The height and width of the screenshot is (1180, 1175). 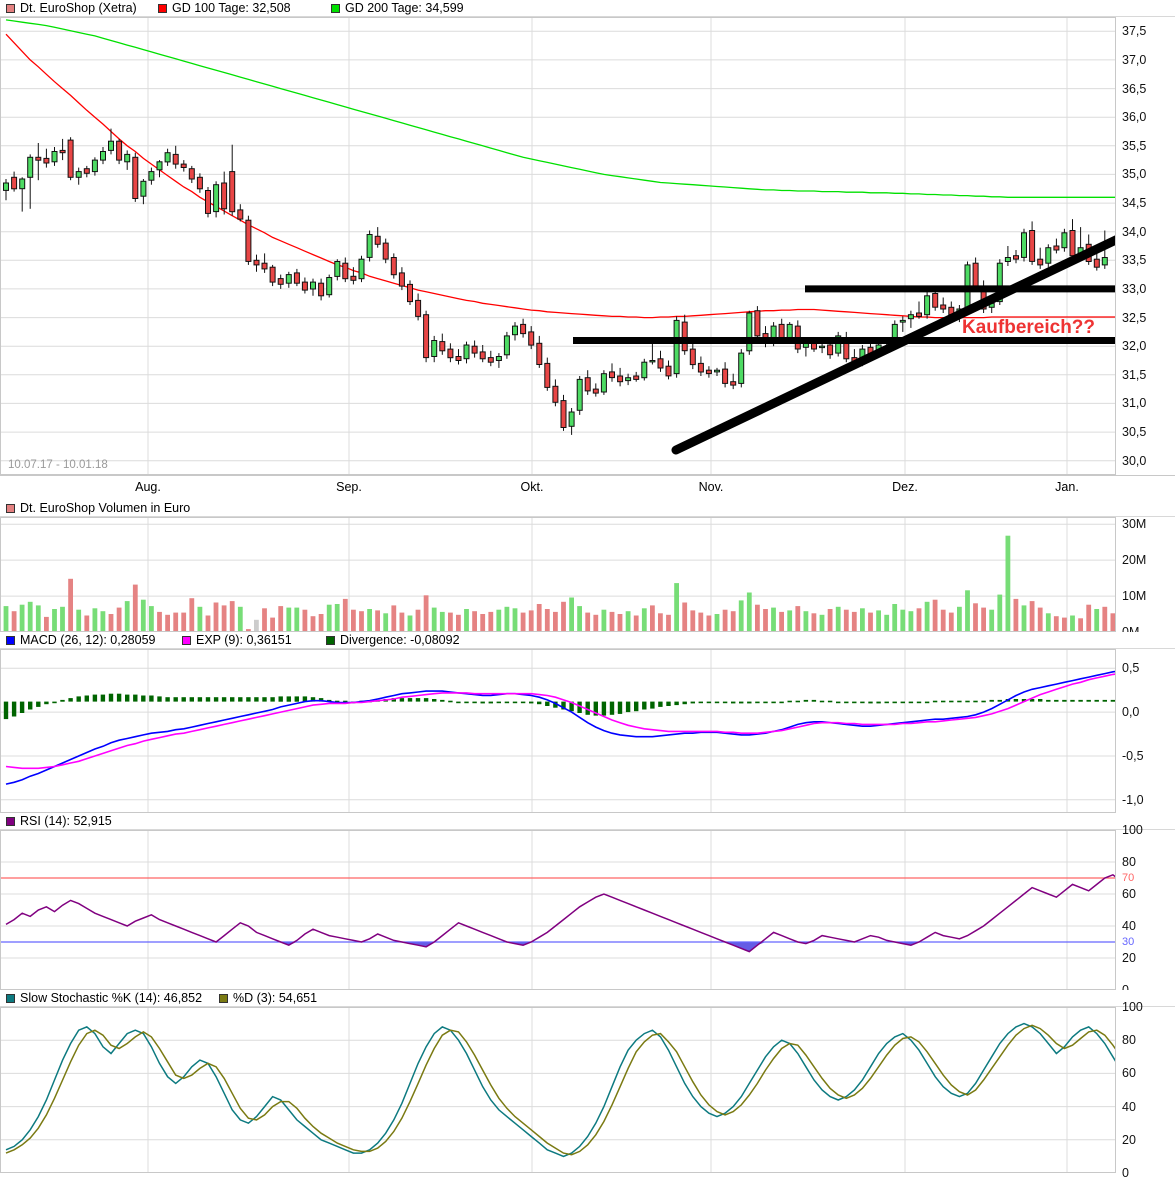 I want to click on price-axis-tick: 35,0, so click(x=1134, y=174).